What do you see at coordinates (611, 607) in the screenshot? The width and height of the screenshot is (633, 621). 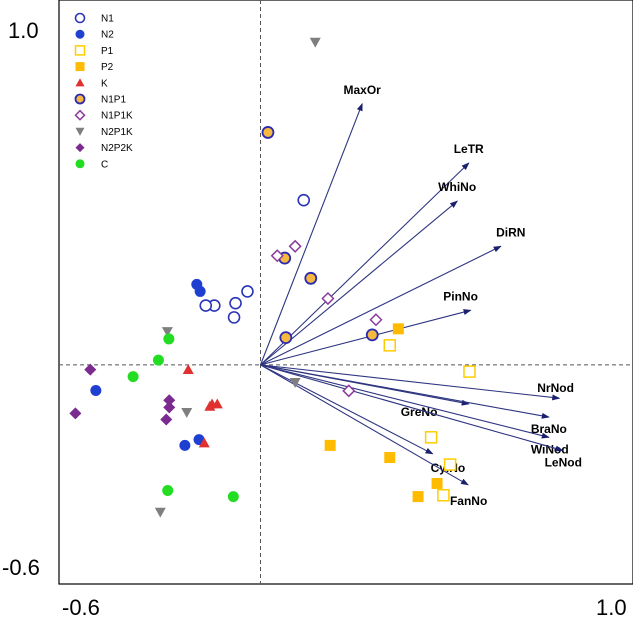 I see `x-tick-right: 1.0` at bounding box center [611, 607].